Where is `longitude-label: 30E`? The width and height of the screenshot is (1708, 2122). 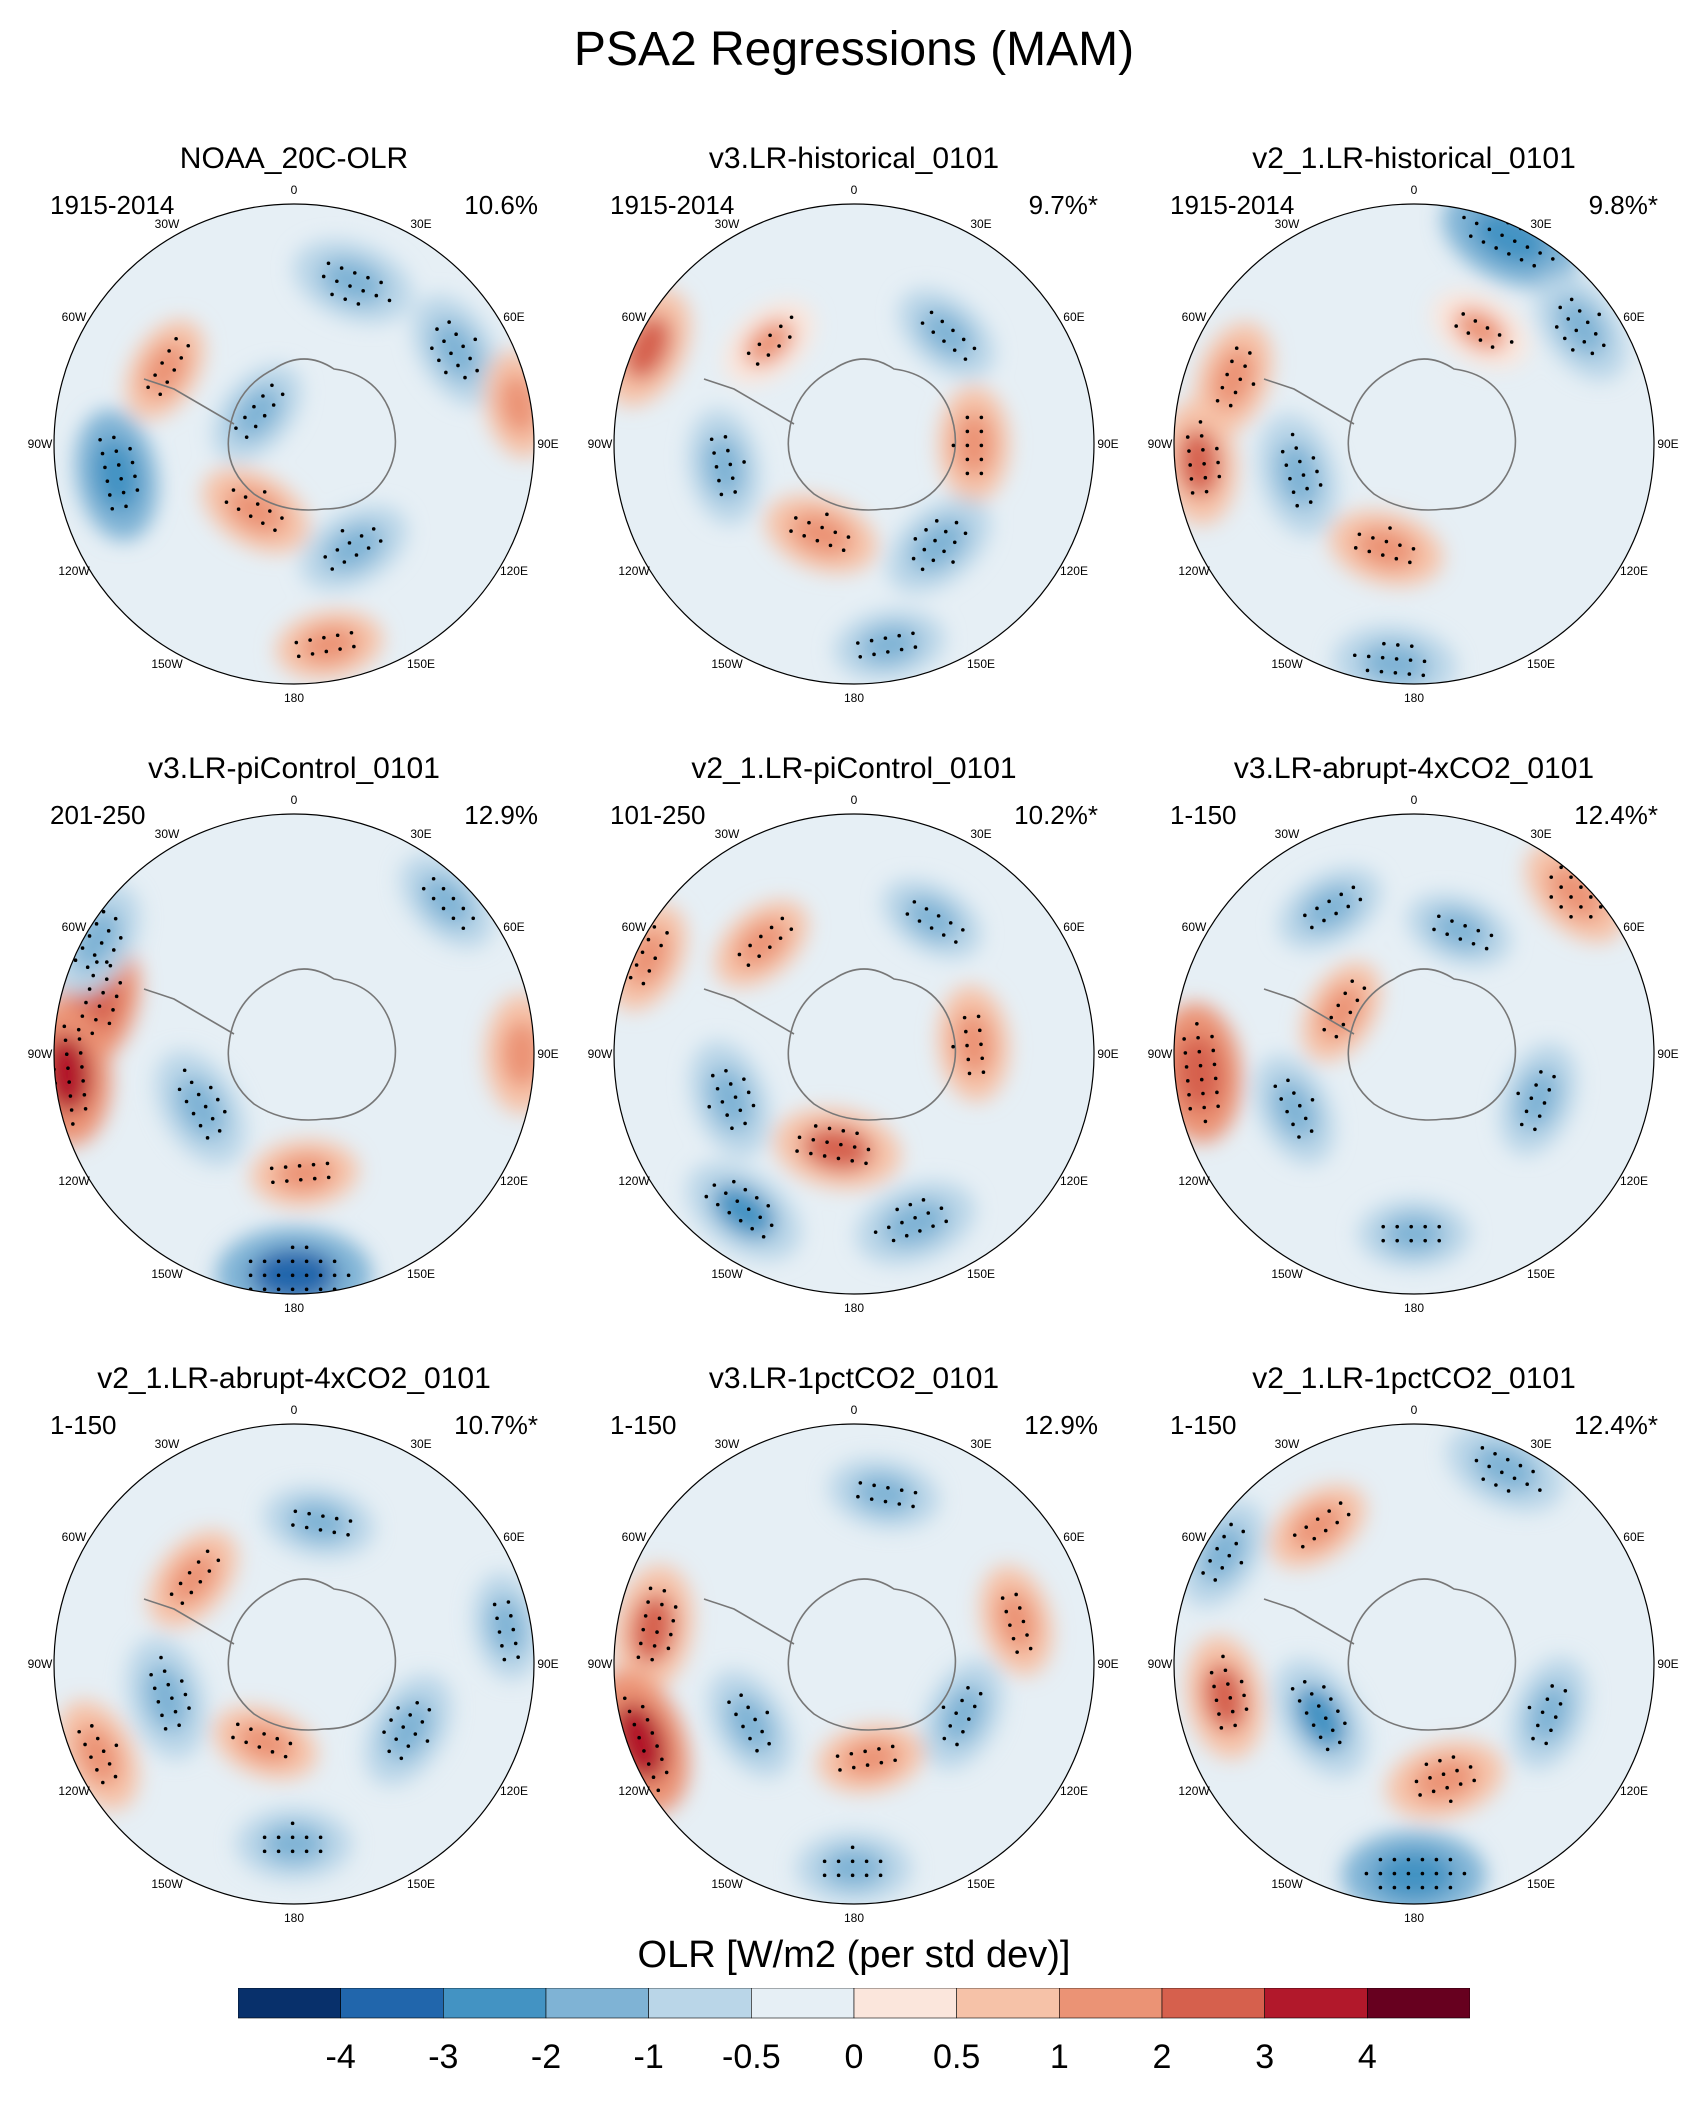
longitude-label: 30E is located at coordinates (1540, 224).